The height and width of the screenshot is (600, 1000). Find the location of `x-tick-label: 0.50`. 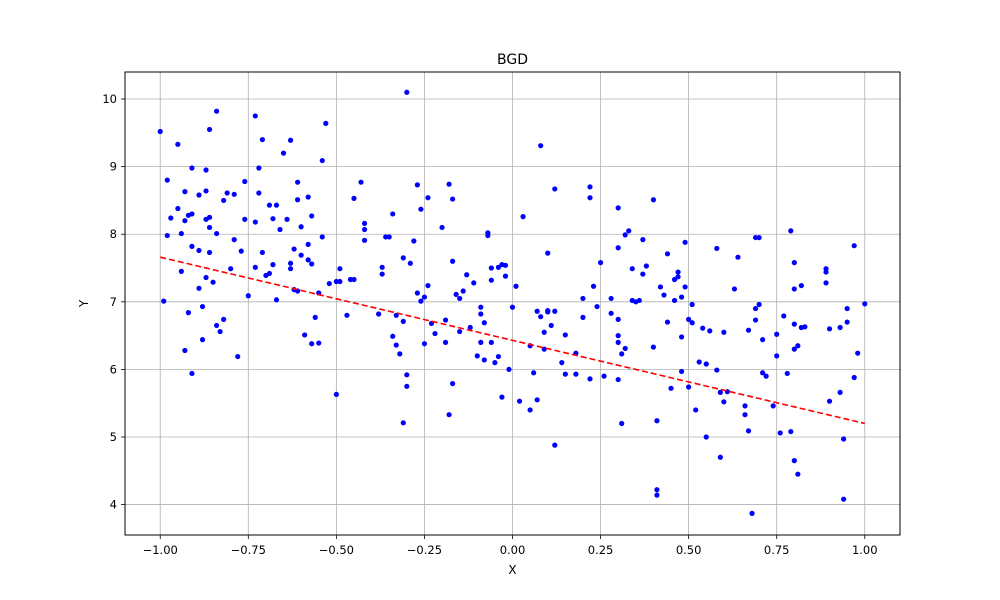

x-tick-label: 0.50 is located at coordinates (689, 550).